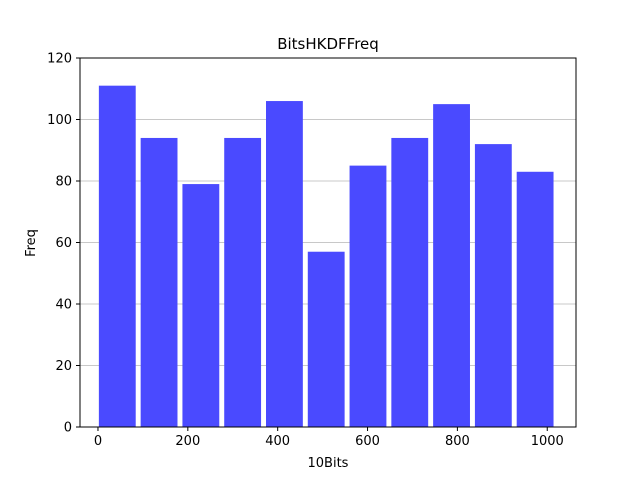 Image resolution: width=640 pixels, height=480 pixels. Describe the element at coordinates (328, 44) in the screenshot. I see `chart-title: BitsHKDFFreq` at that location.